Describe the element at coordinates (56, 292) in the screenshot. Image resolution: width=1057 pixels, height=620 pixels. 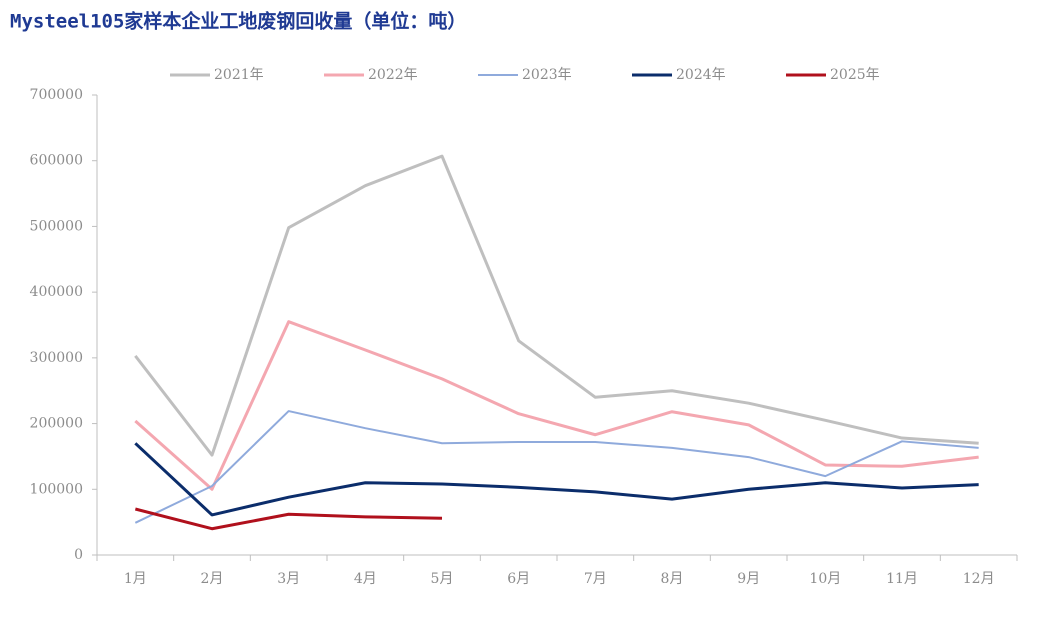
I see `y-tick-label: 400000` at that location.